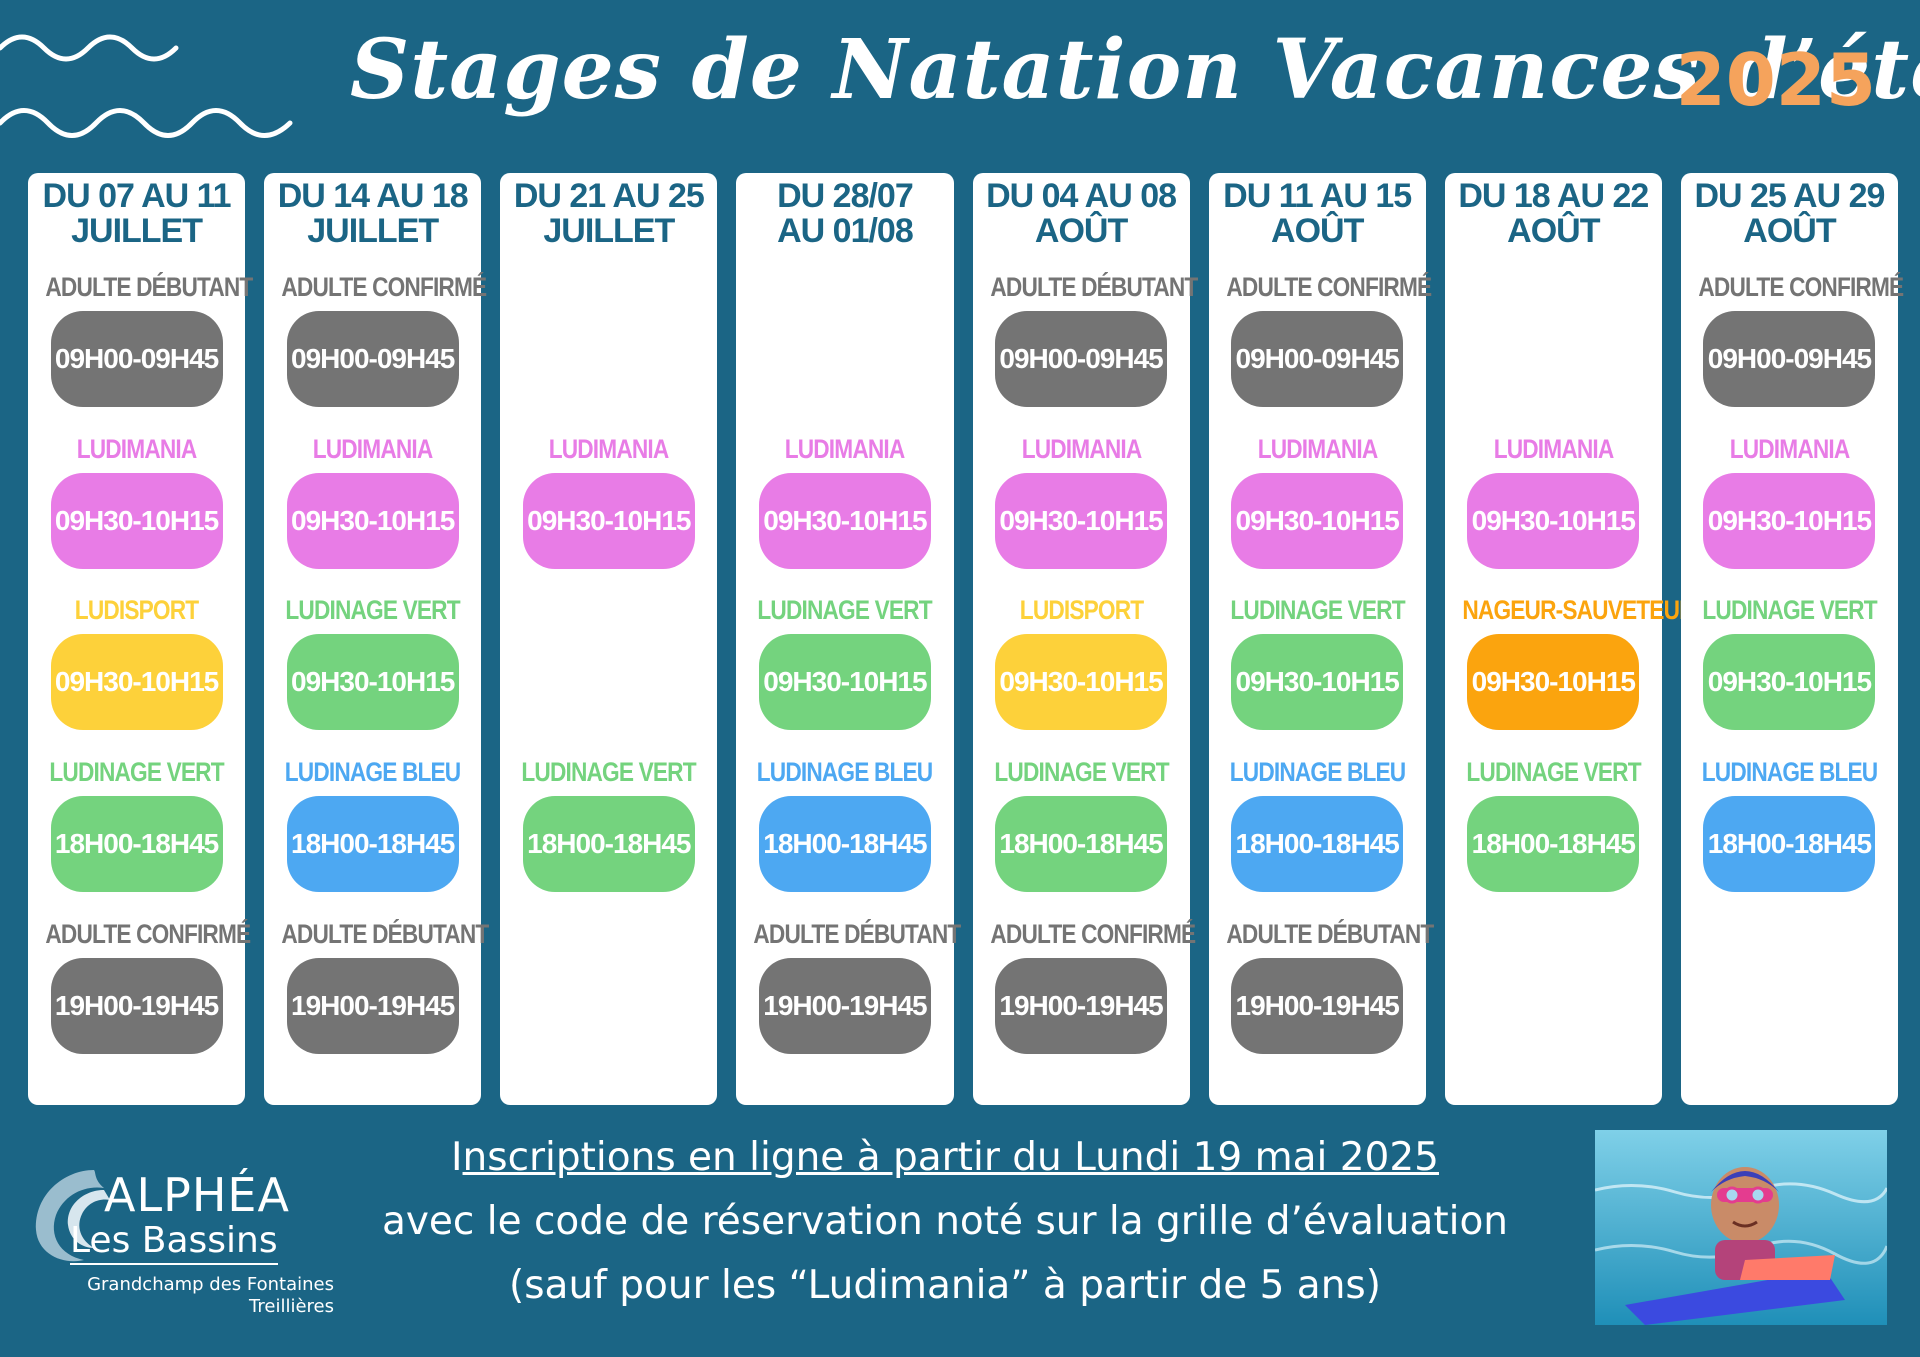  What do you see at coordinates (1081, 671) in the screenshot?
I see `session-slot: LUDISPORT 09H30-10H15` at bounding box center [1081, 671].